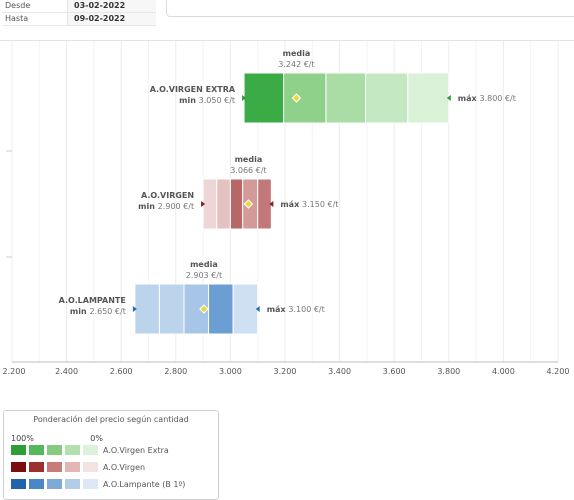  What do you see at coordinates (22, 438) in the screenshot?
I see `legend-scale-high: 100%` at bounding box center [22, 438].